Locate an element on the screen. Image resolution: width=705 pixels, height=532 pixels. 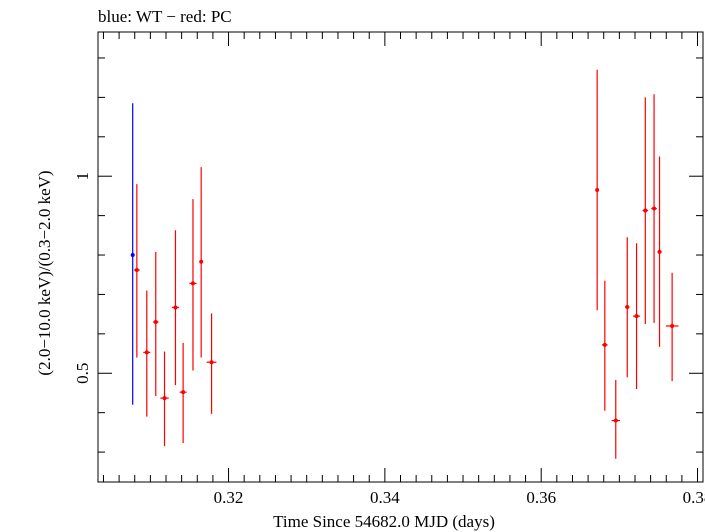
x-tick-label: 0.32 is located at coordinates (229, 497).